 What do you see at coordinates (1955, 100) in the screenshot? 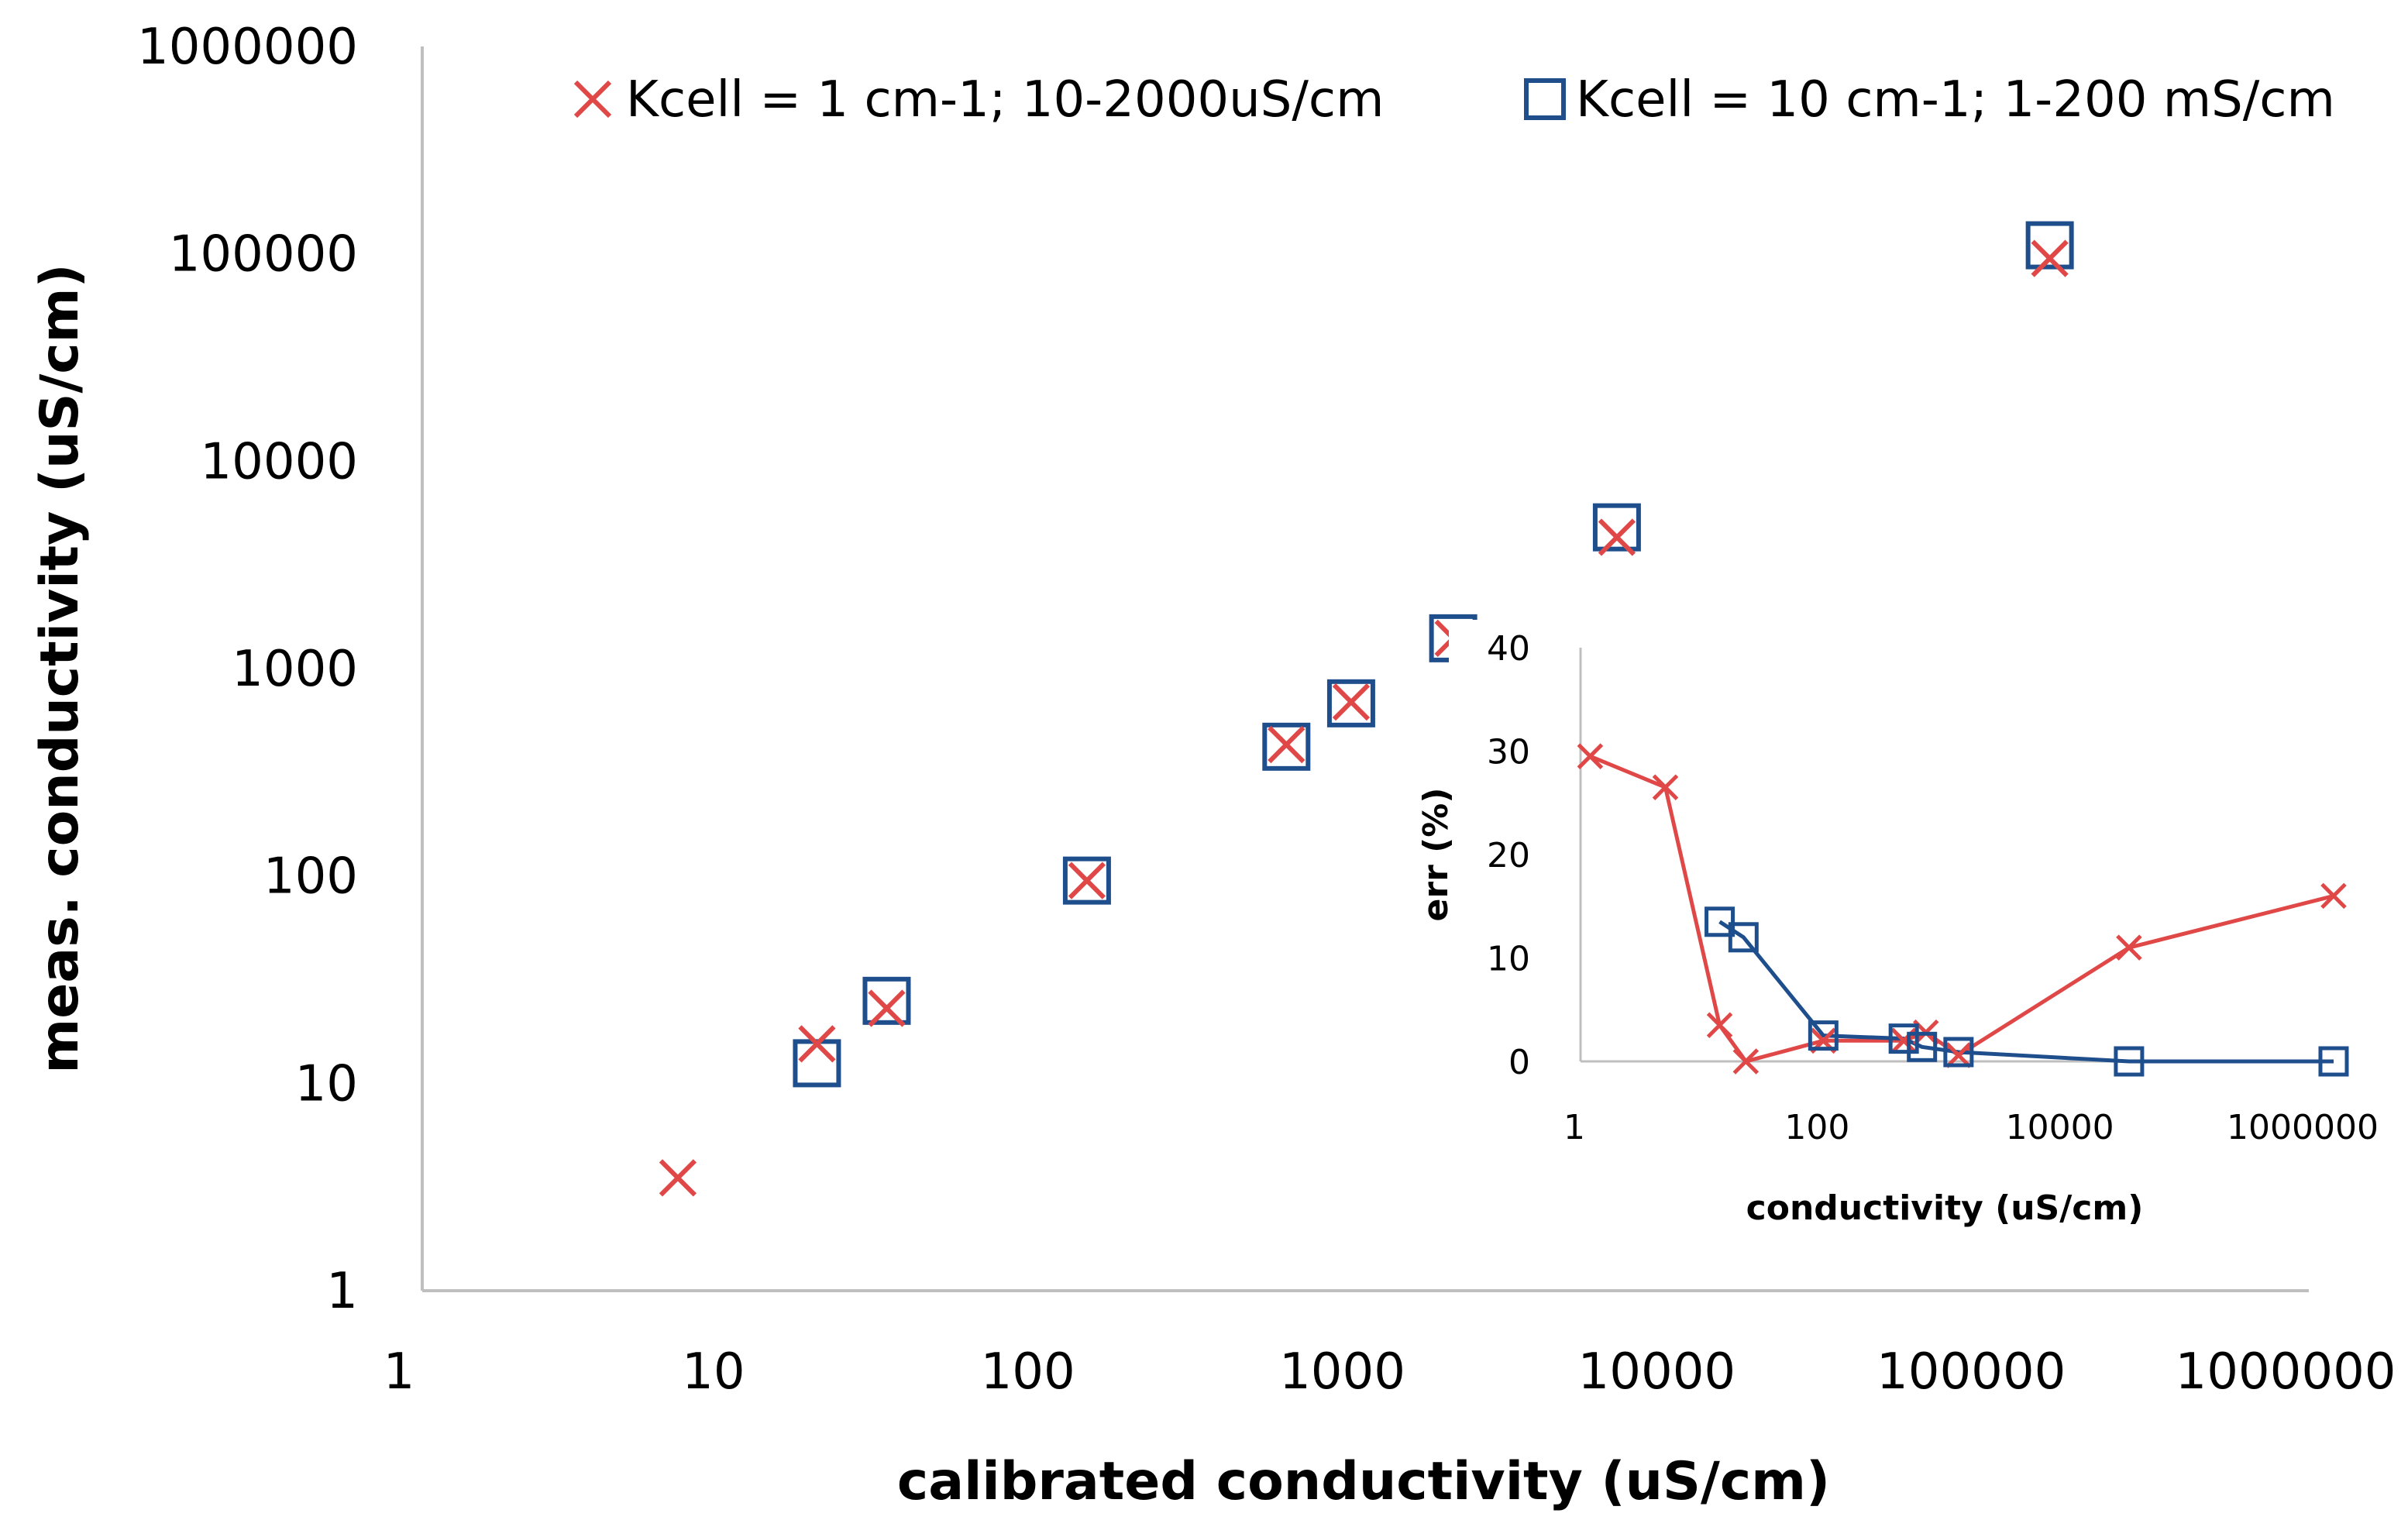
I see `legend-label-series-2: Kcell = 10 cm-1; 1-200 mS/cm` at bounding box center [1955, 100].